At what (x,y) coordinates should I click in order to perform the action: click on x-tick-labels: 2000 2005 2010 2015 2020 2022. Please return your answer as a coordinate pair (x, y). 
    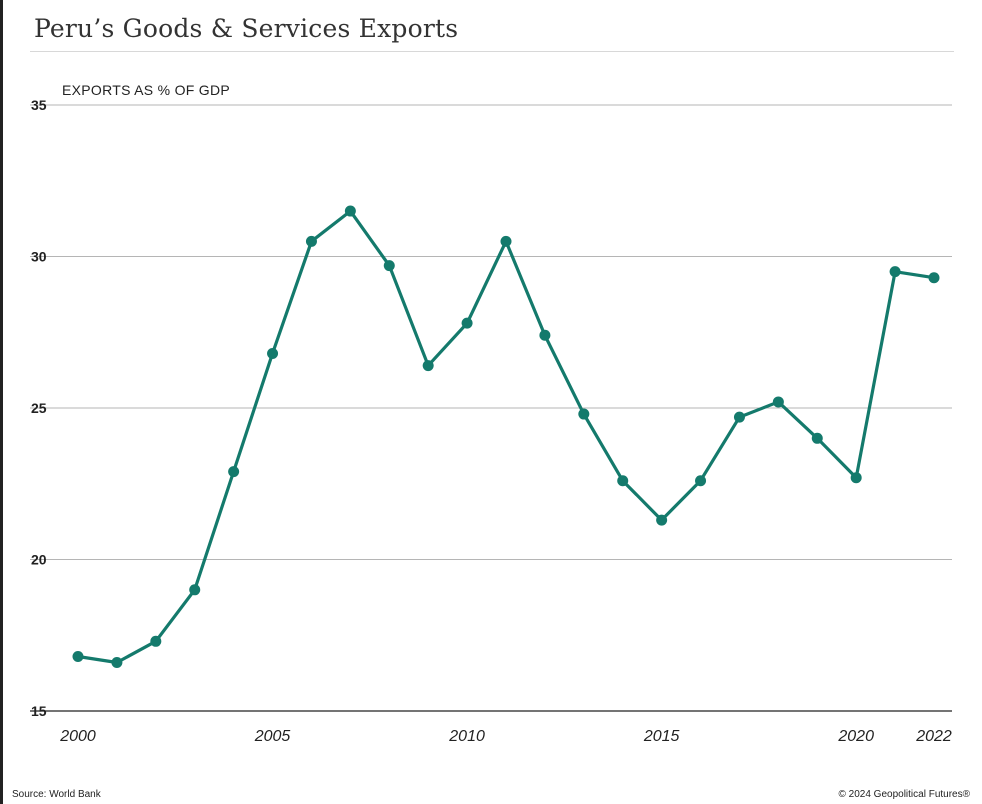
    Looking at the image, I should click on (505, 736).